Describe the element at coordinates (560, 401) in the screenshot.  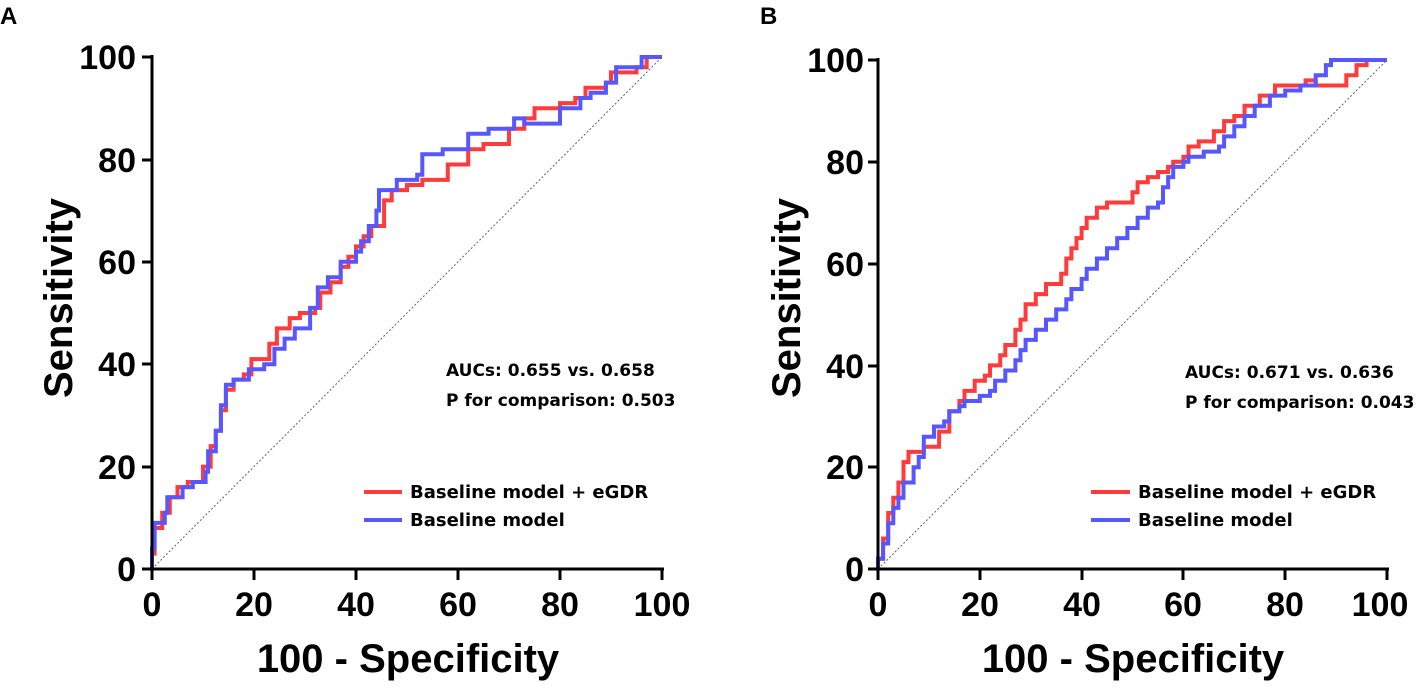
I see `annotation-p-a: P for comparison: 0.503` at that location.